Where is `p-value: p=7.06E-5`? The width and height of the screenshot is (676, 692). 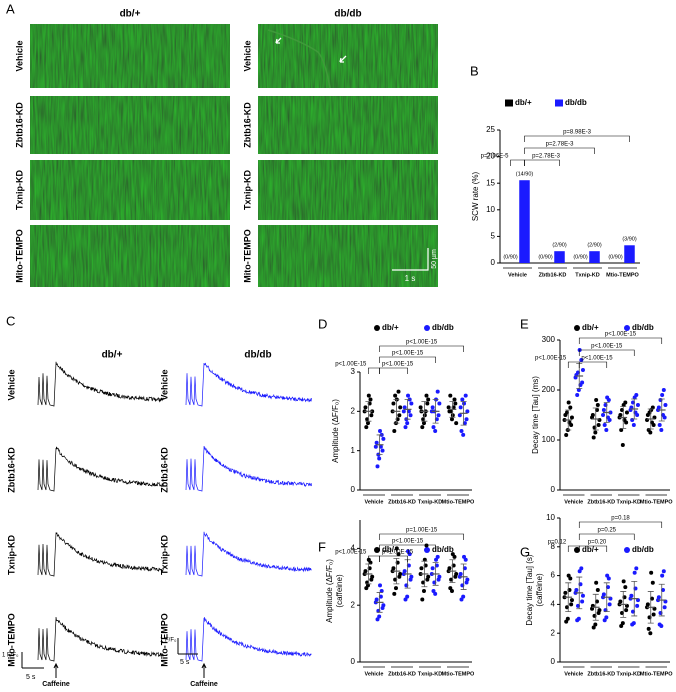 p-value: p=7.06E-5 is located at coordinates (495, 157).